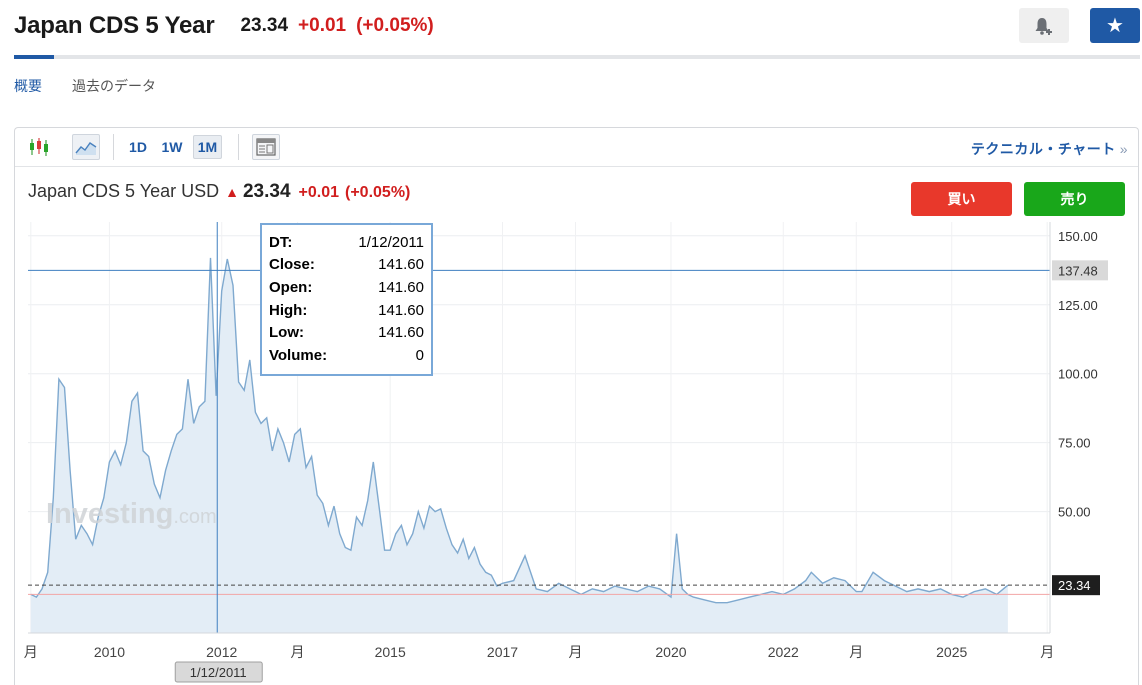 Image resolution: width=1142 pixels, height=685 pixels. What do you see at coordinates (131, 514) in the screenshot?
I see `investing-watermark: Investing.com` at bounding box center [131, 514].